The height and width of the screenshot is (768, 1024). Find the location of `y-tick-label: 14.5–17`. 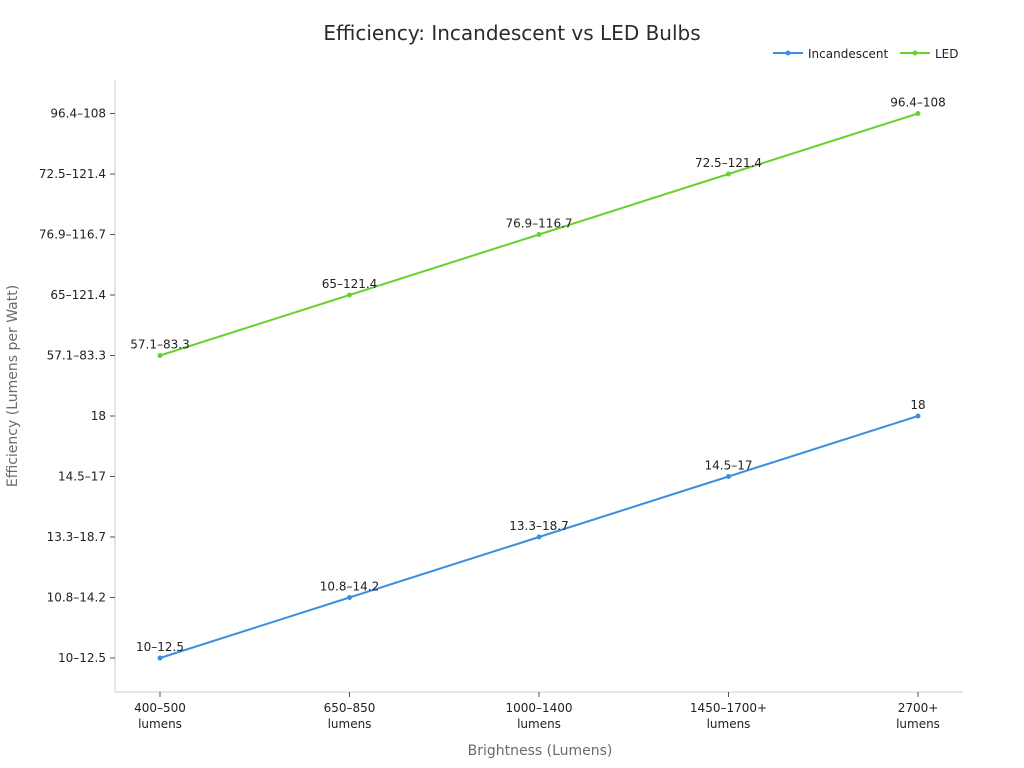

y-tick-label: 14.5–17 is located at coordinates (82, 477).